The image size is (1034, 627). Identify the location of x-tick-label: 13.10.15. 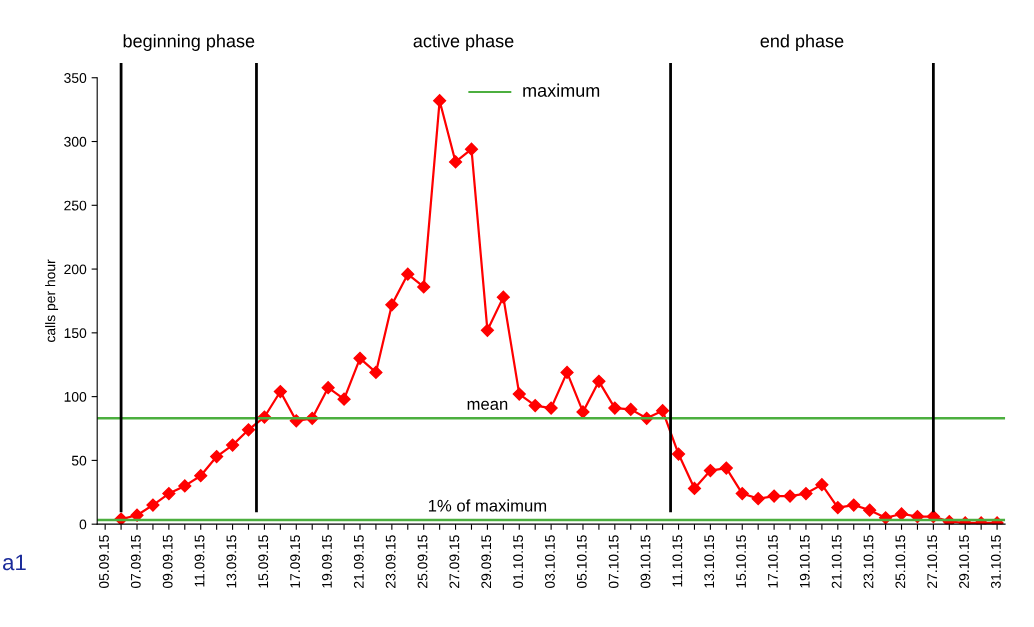
(709, 561).